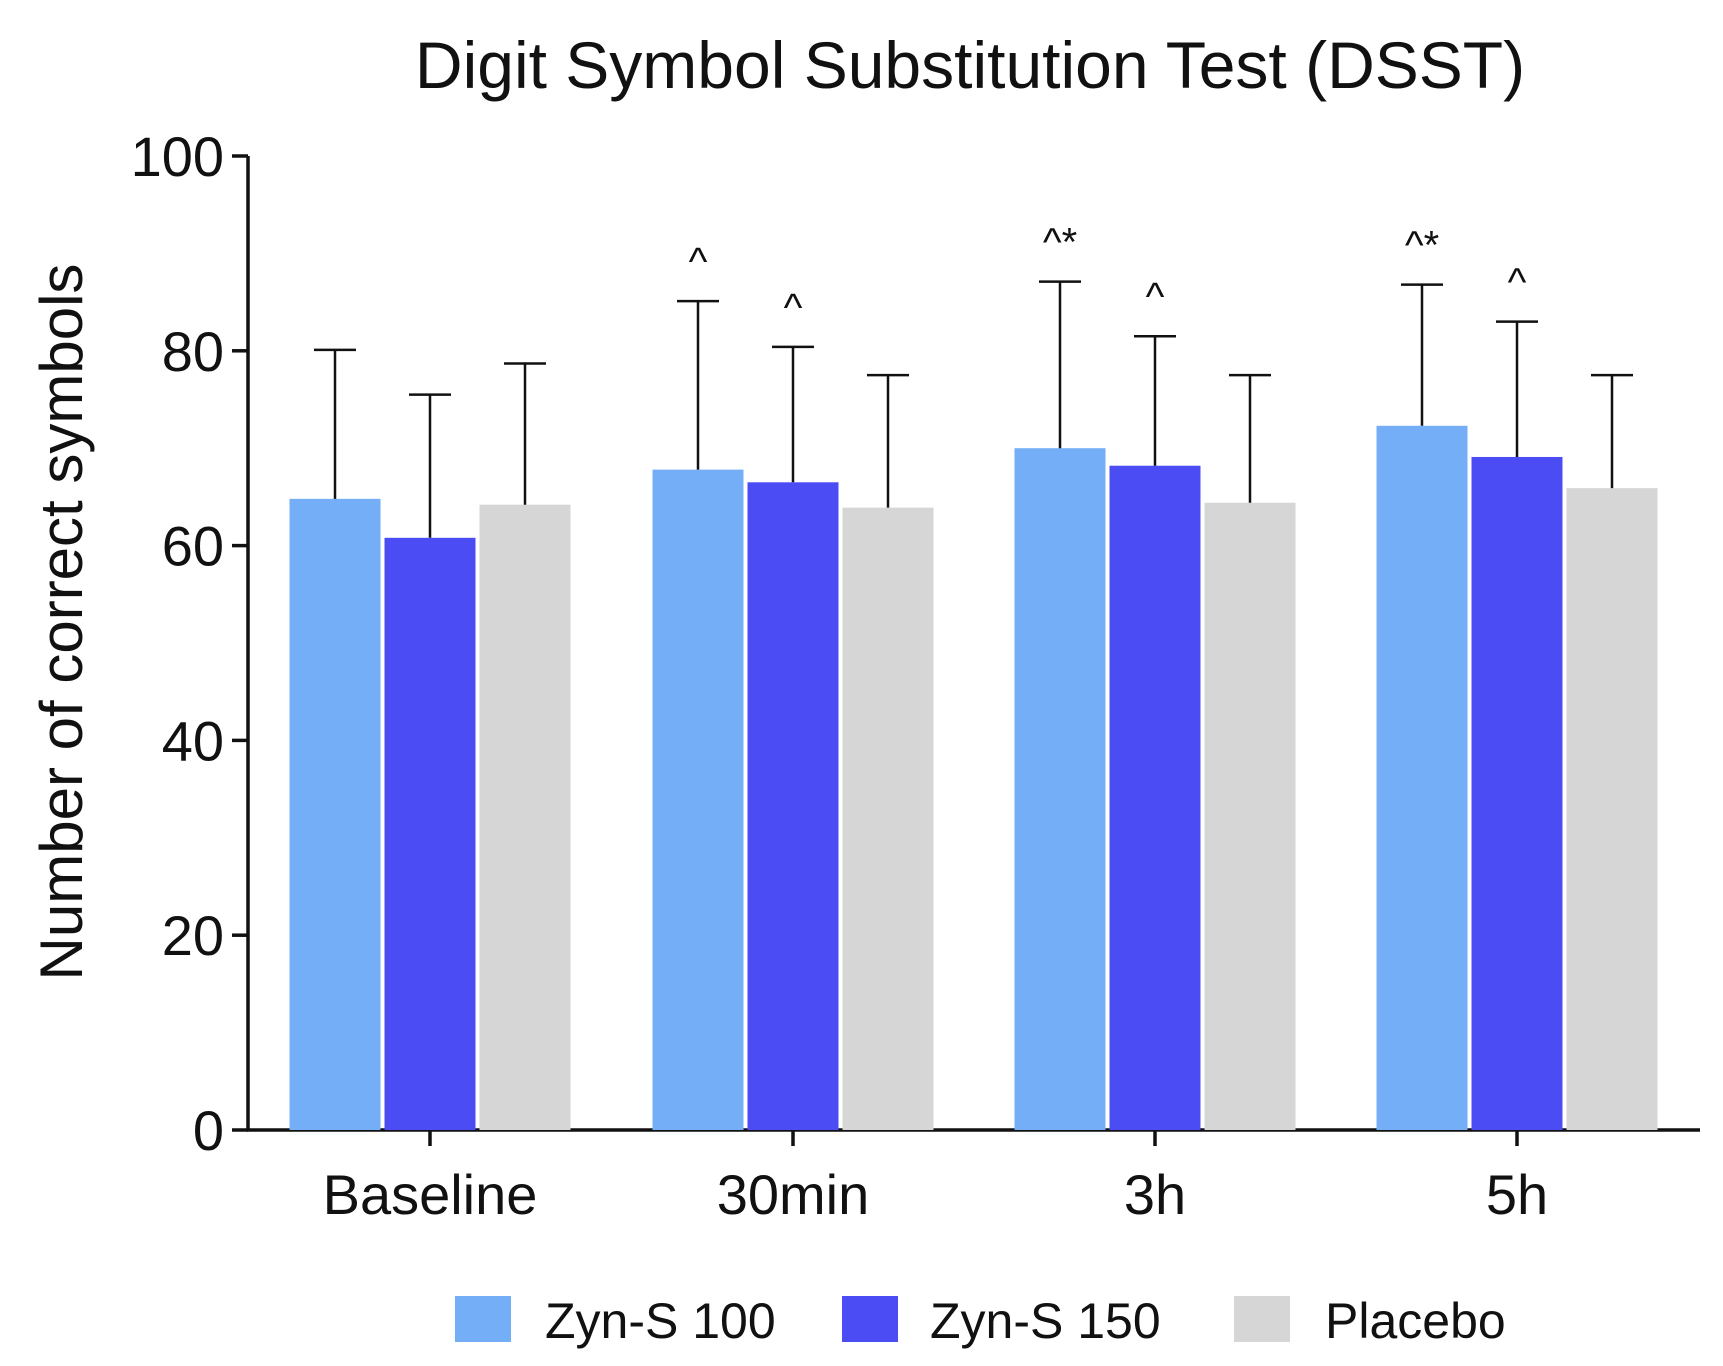 This screenshot has width=1723, height=1366. I want to click on x-tick-label: Baseline, so click(430, 1194).